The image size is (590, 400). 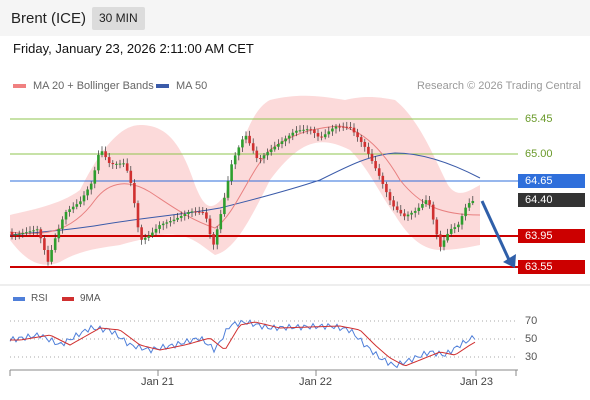 I want to click on x-label-jan21: Jan 21, so click(x=158, y=382).